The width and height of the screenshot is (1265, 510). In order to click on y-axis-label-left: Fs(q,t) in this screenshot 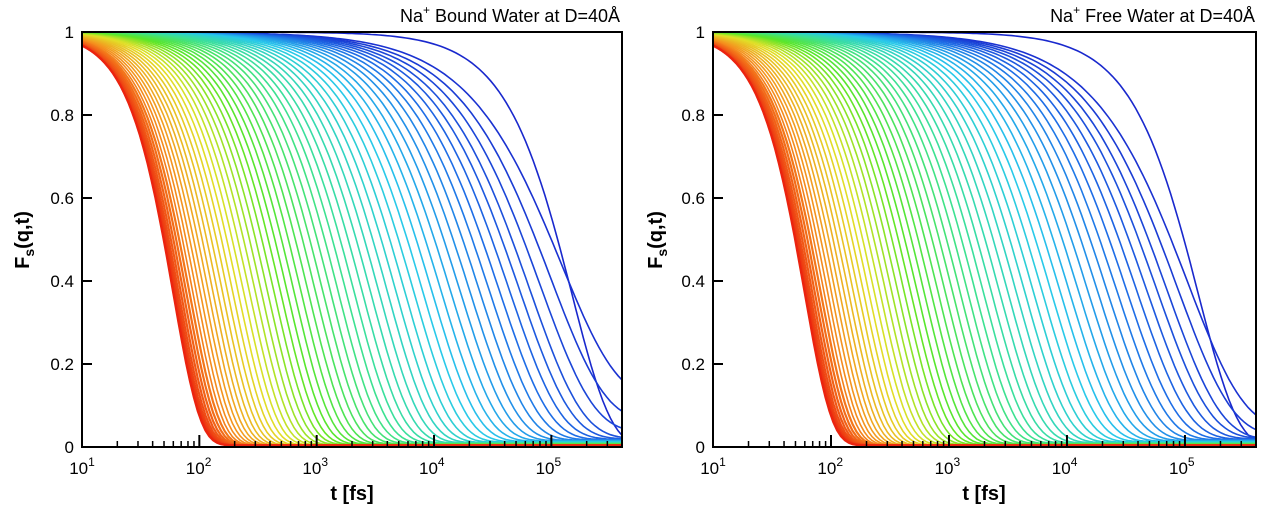, I will do `click(24, 240)`.